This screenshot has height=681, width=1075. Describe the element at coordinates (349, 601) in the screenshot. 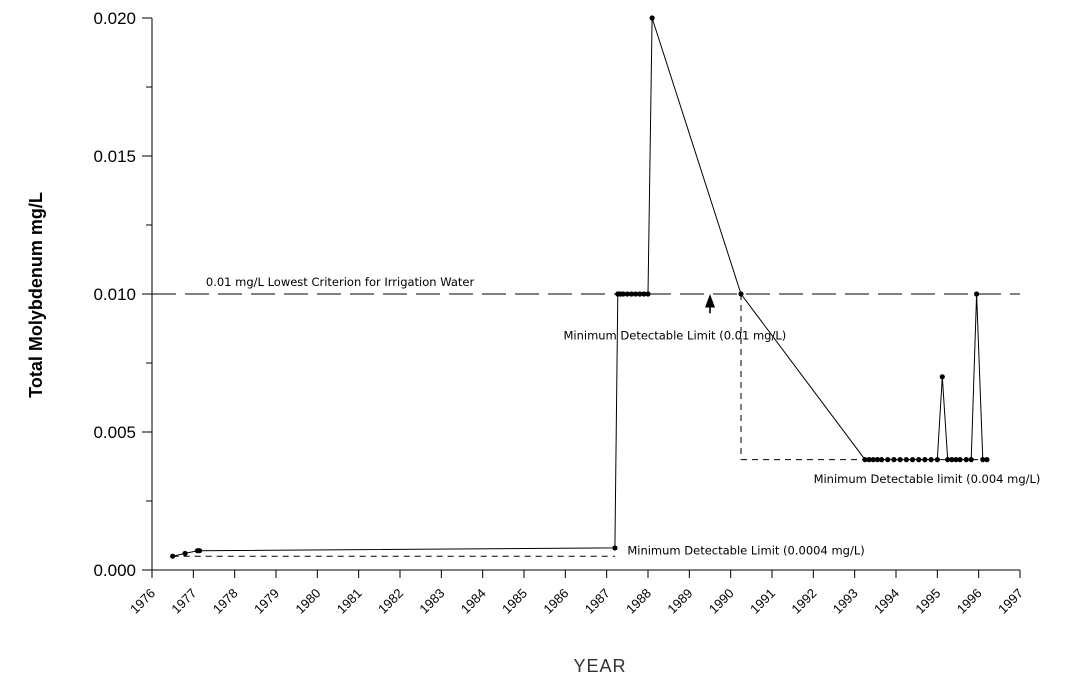

I see `x-tick-label: 1981` at that location.